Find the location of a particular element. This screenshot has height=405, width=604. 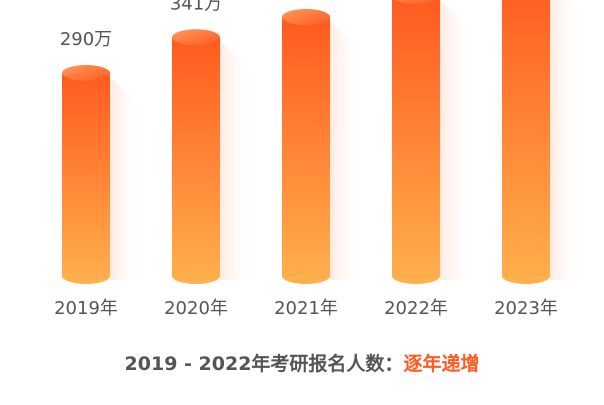

caption-main: 2019 - 2022年考研报名人数： is located at coordinates (264, 364).